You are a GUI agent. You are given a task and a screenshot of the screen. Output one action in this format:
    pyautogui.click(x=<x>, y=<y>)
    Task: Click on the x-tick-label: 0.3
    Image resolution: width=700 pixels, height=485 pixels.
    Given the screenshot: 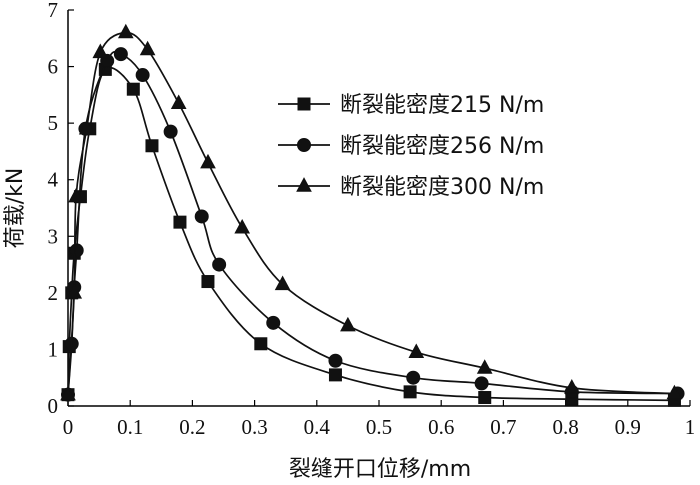 What is the action you would take?
    pyautogui.click(x=254, y=427)
    